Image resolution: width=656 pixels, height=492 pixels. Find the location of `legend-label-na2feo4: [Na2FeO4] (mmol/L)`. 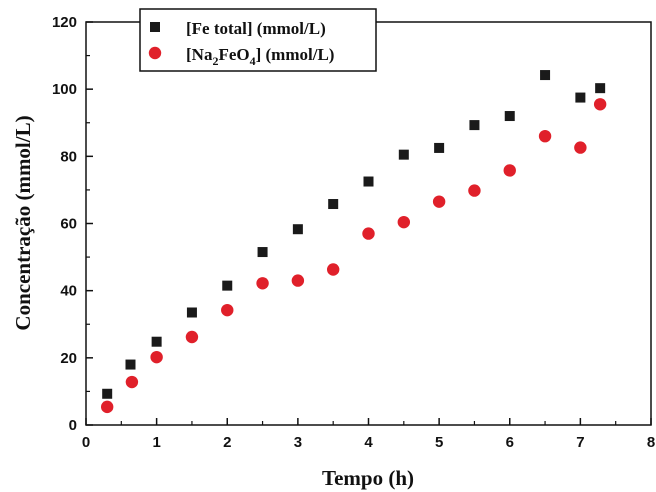

legend-label-na2feo4: [Na2FeO4] (mmol/L) is located at coordinates (260, 56).